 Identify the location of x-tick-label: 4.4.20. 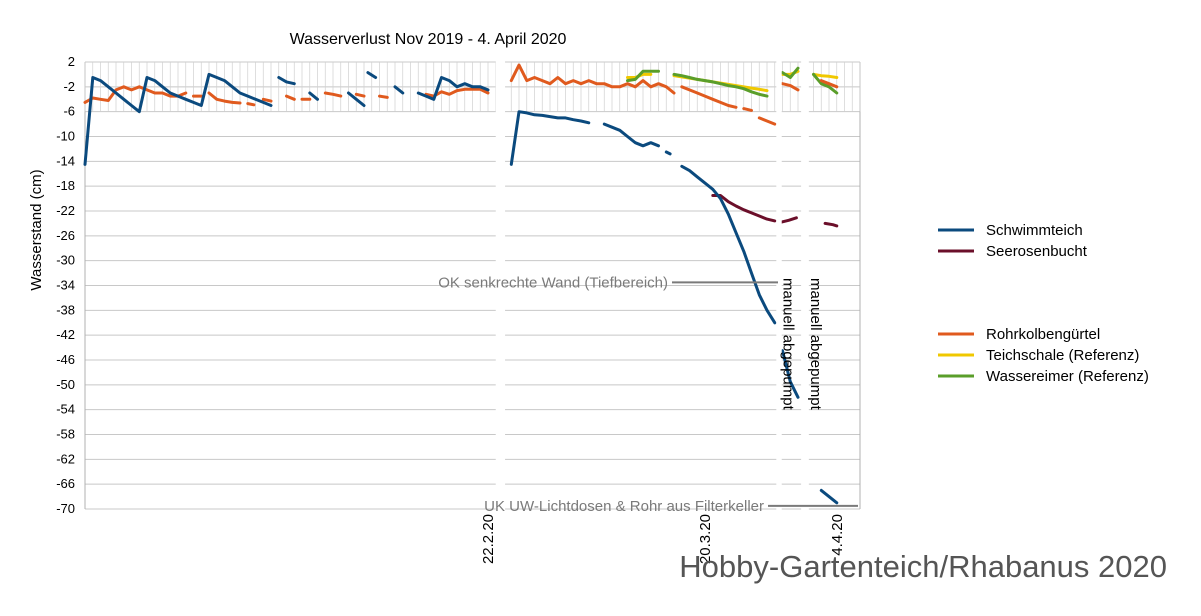
(837, 535).